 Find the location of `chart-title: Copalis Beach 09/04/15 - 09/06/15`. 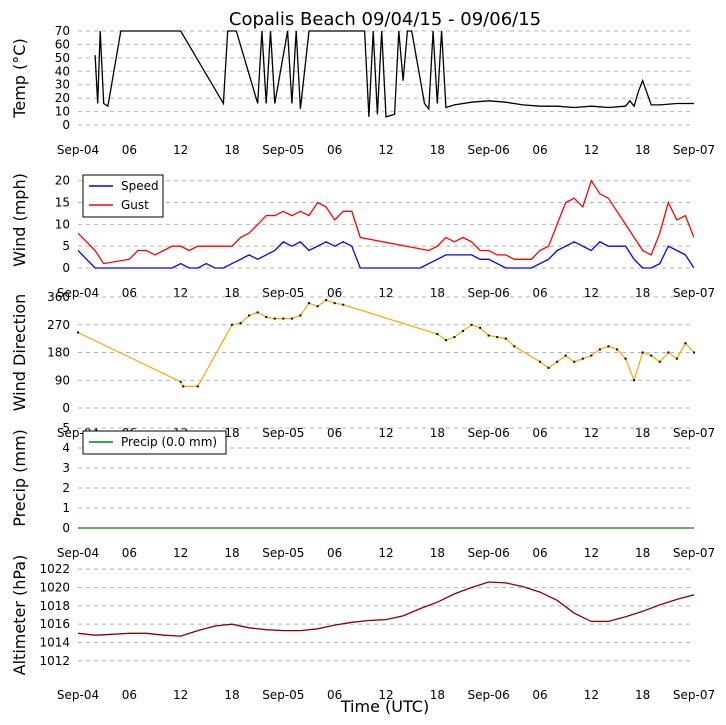

chart-title: Copalis Beach 09/04/15 - 09/06/15 is located at coordinates (385, 19).